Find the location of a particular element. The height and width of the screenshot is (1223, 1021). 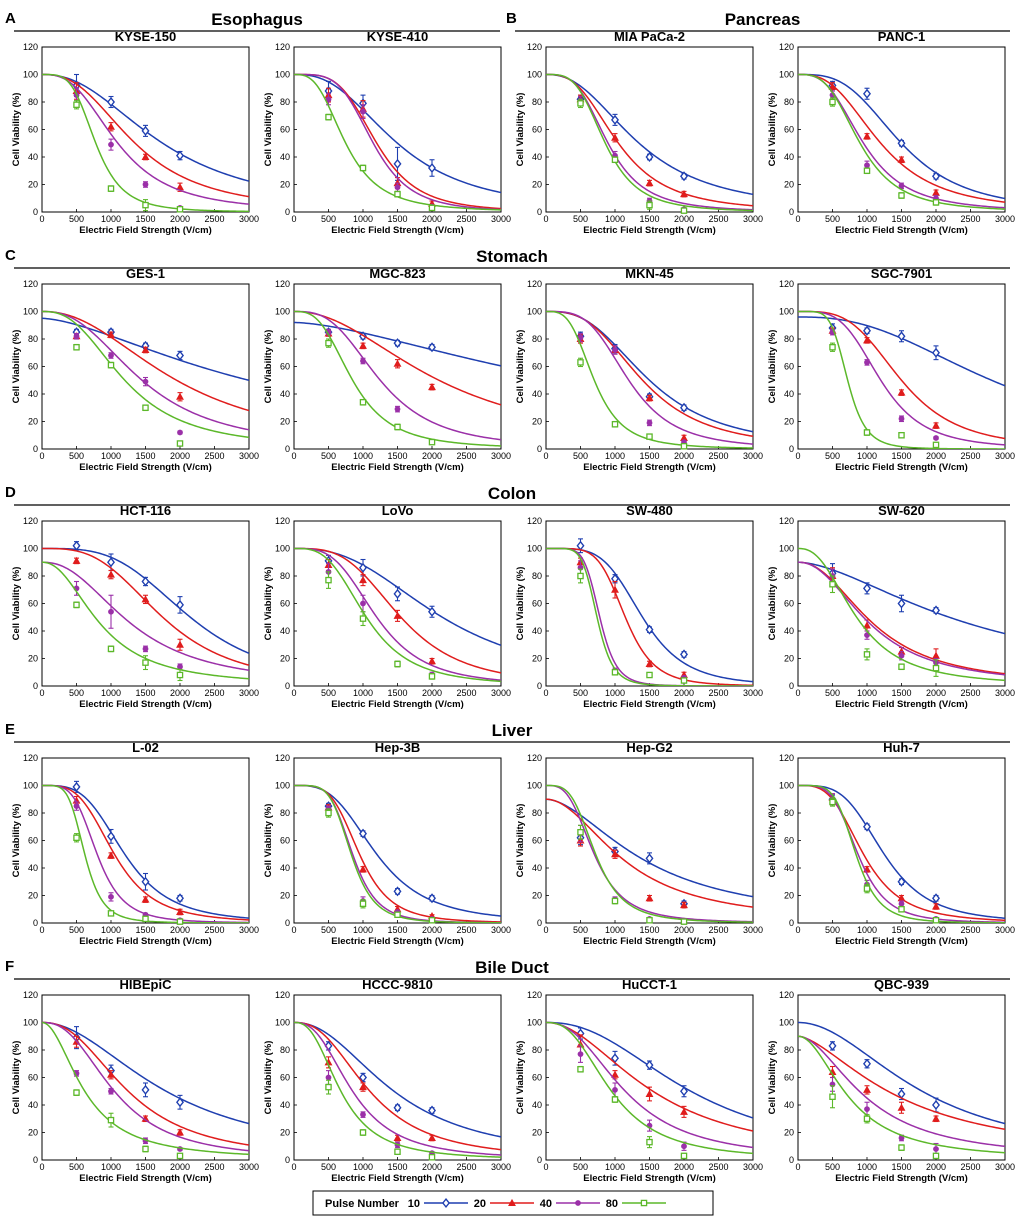

section-header-bile-duct: Bile Duct F is located at coordinates (507, 969).